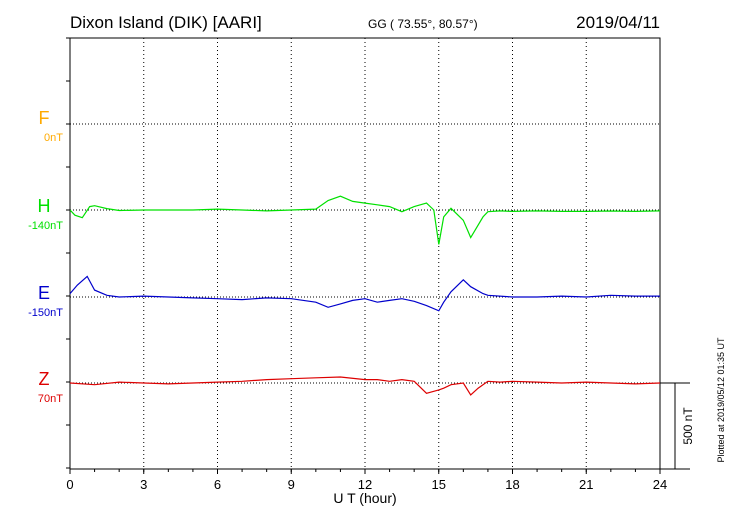 Image resolution: width=730 pixels, height=520 pixels. I want to click on x-tick-label-24: 24, so click(660, 484).